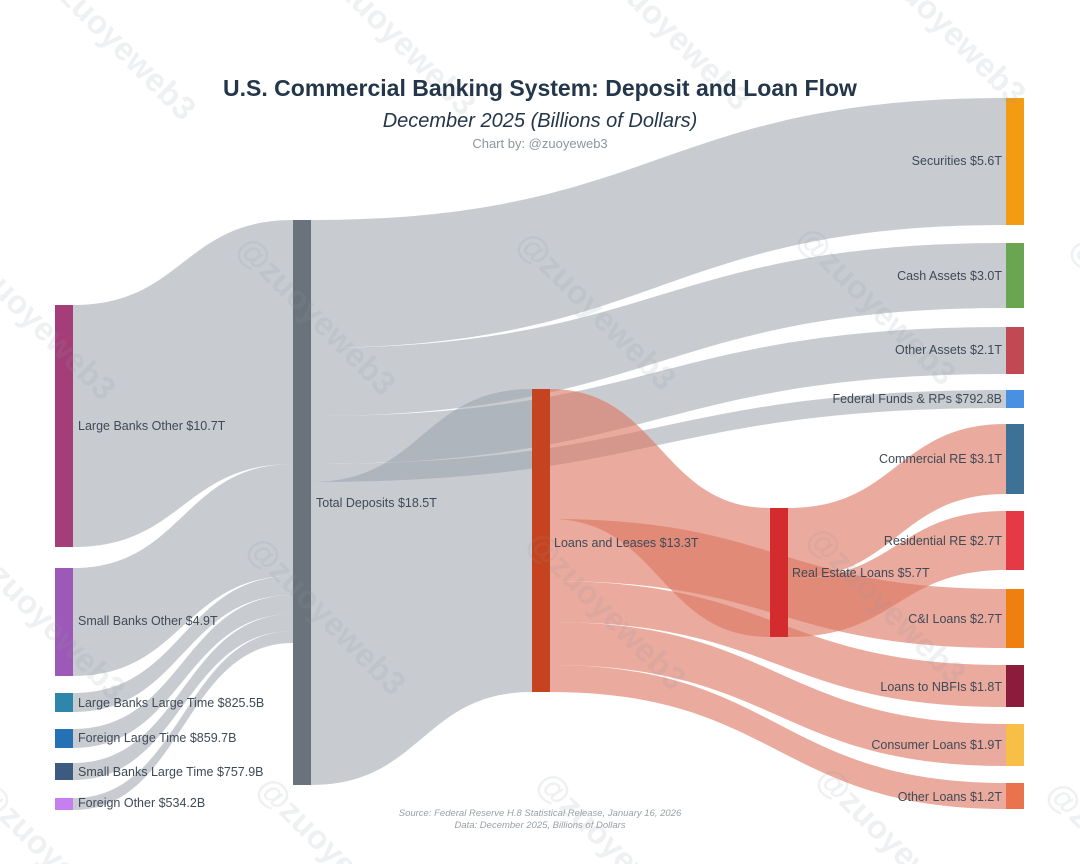  I want to click on node-small-banks-other, so click(64, 622).